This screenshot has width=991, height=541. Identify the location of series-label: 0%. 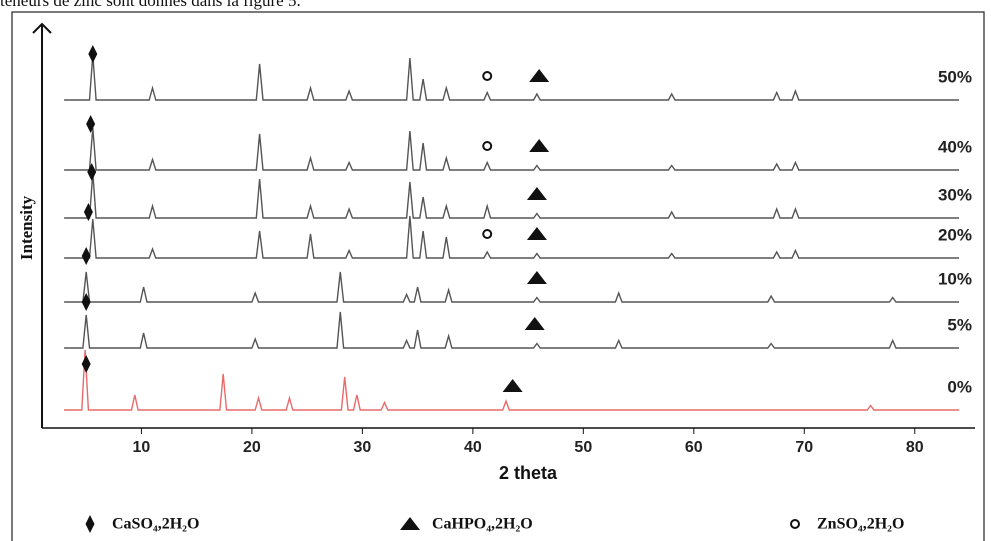
(959, 386).